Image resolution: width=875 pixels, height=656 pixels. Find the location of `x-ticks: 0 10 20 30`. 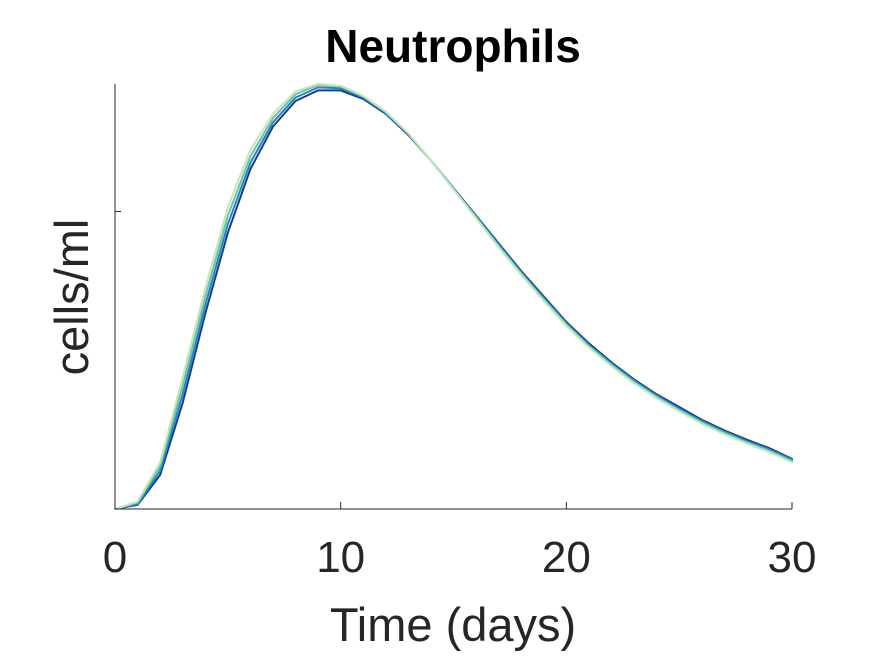

x-ticks: 0 10 20 30 is located at coordinates (460, 542).